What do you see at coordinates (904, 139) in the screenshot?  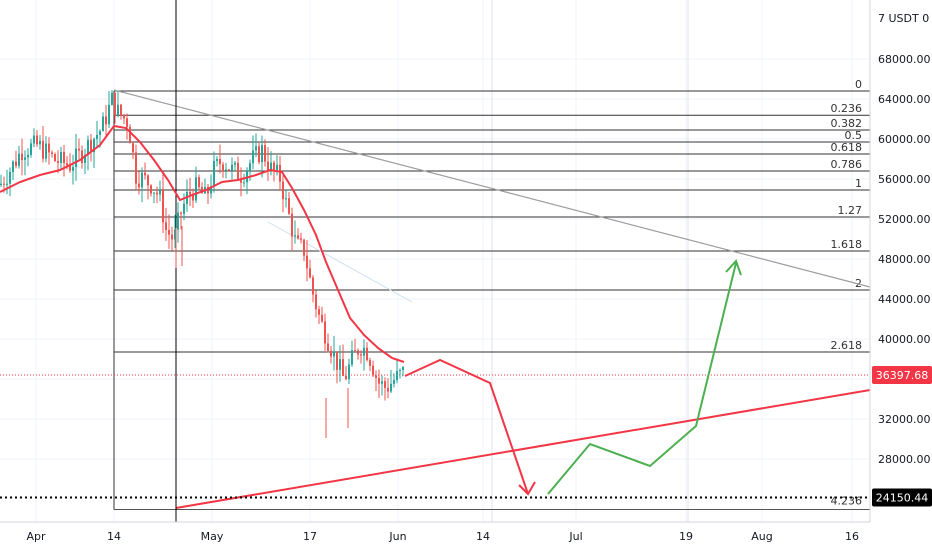 I see `y-tick-label-2: 60000.00` at bounding box center [904, 139].